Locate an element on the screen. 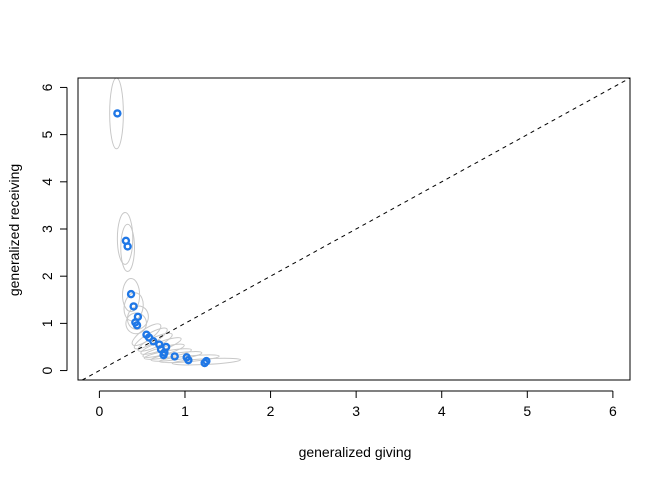 The image size is (672, 480). y-tick-label-6: 6 is located at coordinates (47, 87).